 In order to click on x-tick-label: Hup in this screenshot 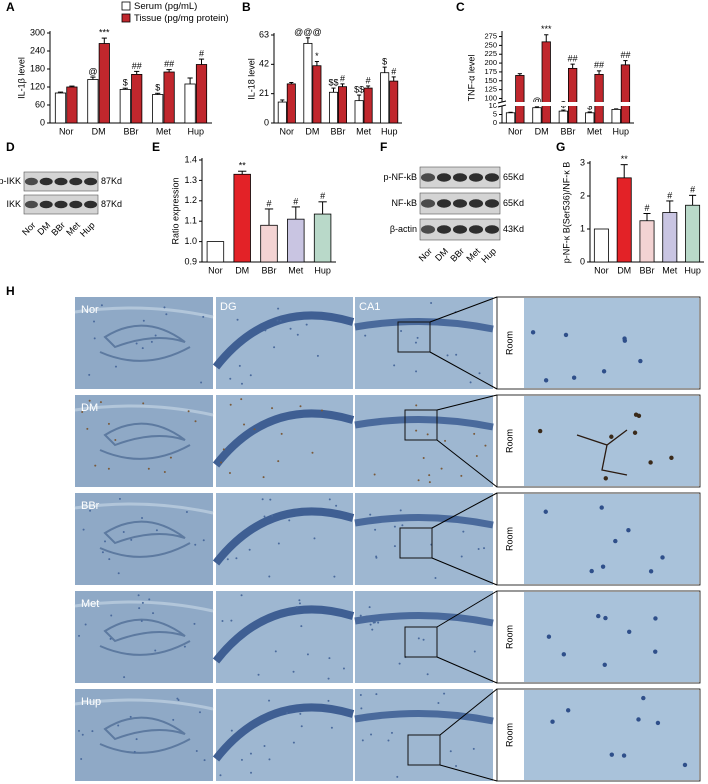, I will do `click(692, 270)`.